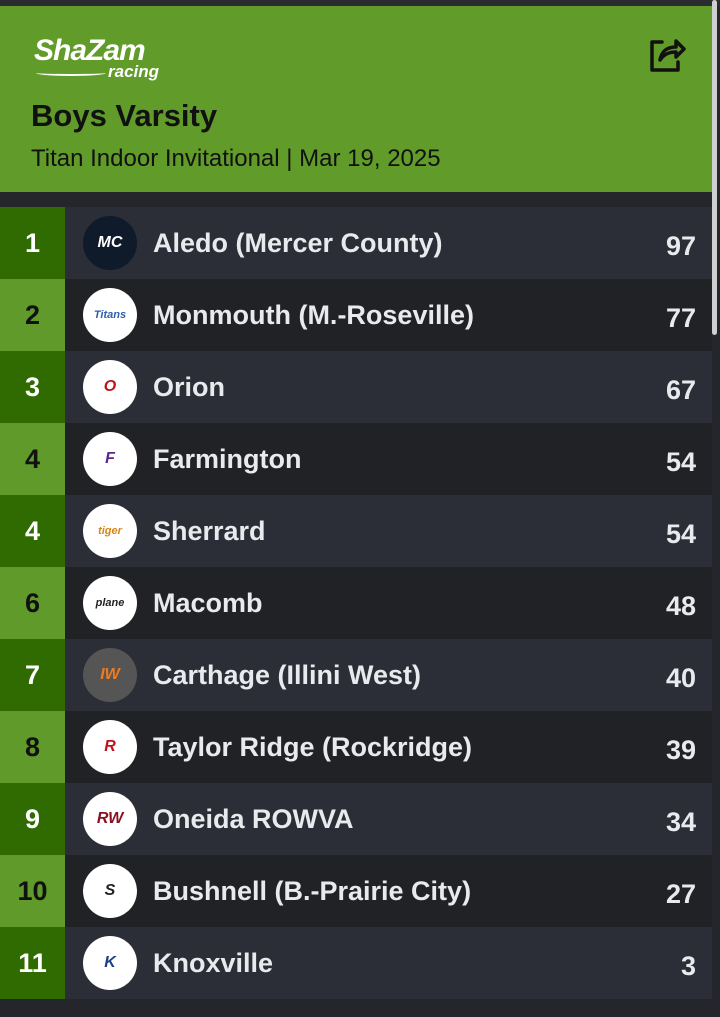 The width and height of the screenshot is (720, 1017). Describe the element at coordinates (714, 167) in the screenshot. I see `scrollbar` at that location.